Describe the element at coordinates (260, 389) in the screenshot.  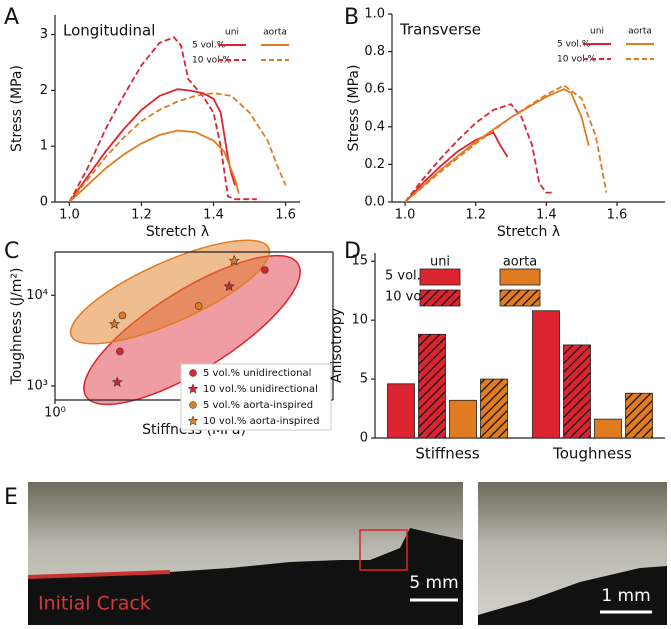
I see `legend-label: 10 vol.% unidirectional` at that location.